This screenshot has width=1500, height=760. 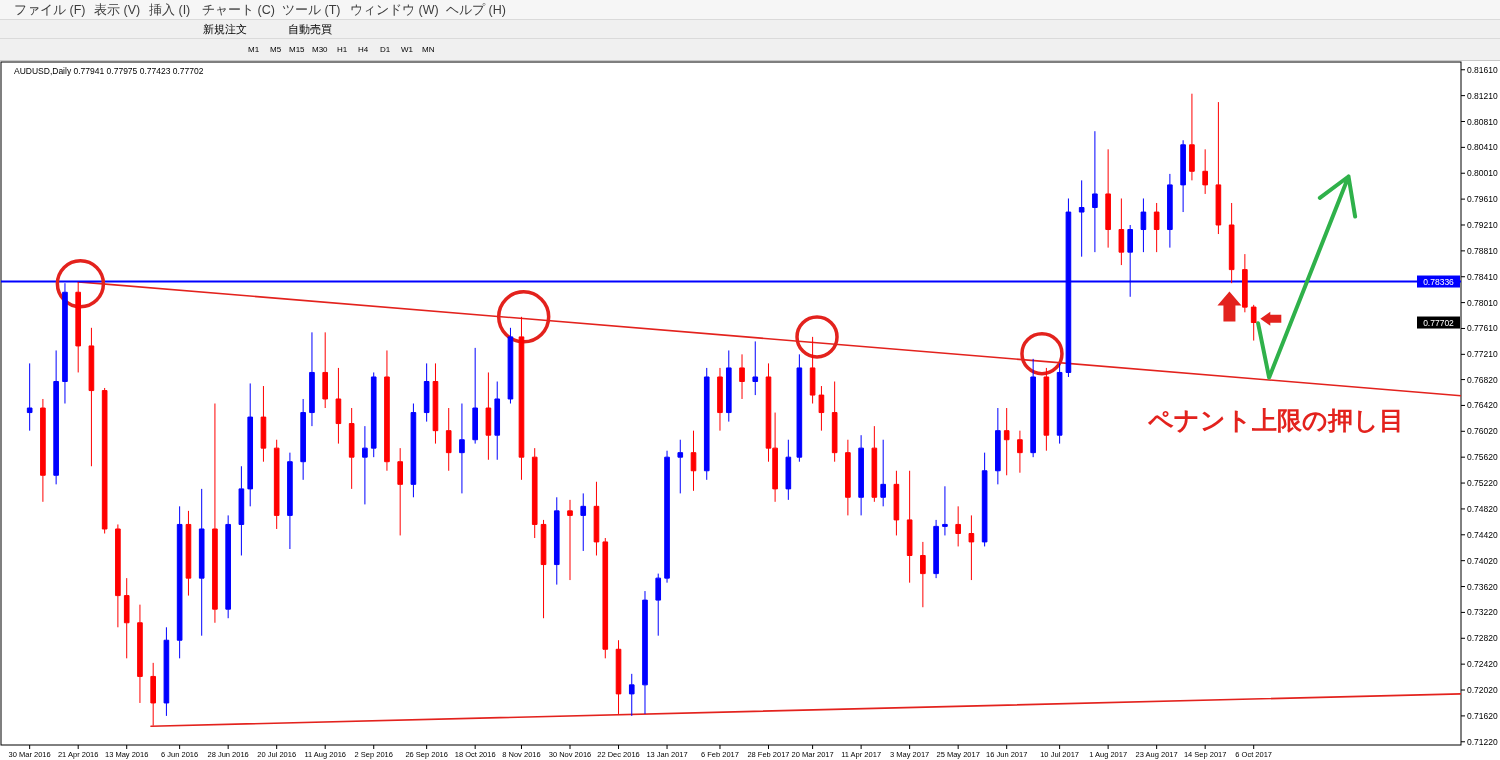 What do you see at coordinates (1439, 281) in the screenshot?
I see `ref-line-label: 0.78336` at bounding box center [1439, 281].